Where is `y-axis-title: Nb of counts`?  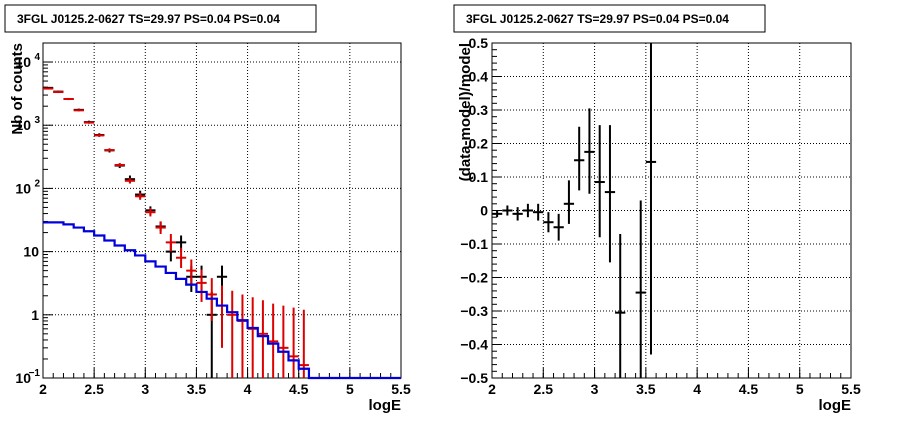 y-axis-title: Nb of counts is located at coordinates (17, 89).